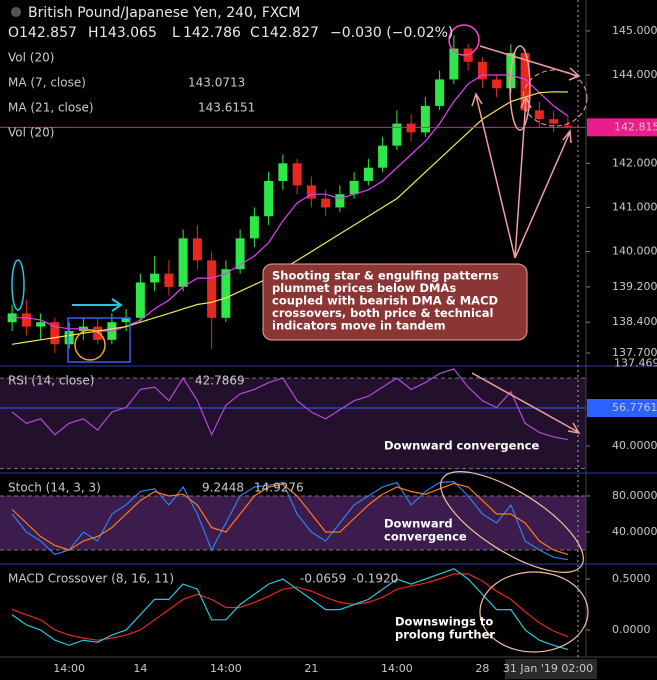 The width and height of the screenshot is (657, 680). I want to click on ohlc-letter: C, so click(255, 33).